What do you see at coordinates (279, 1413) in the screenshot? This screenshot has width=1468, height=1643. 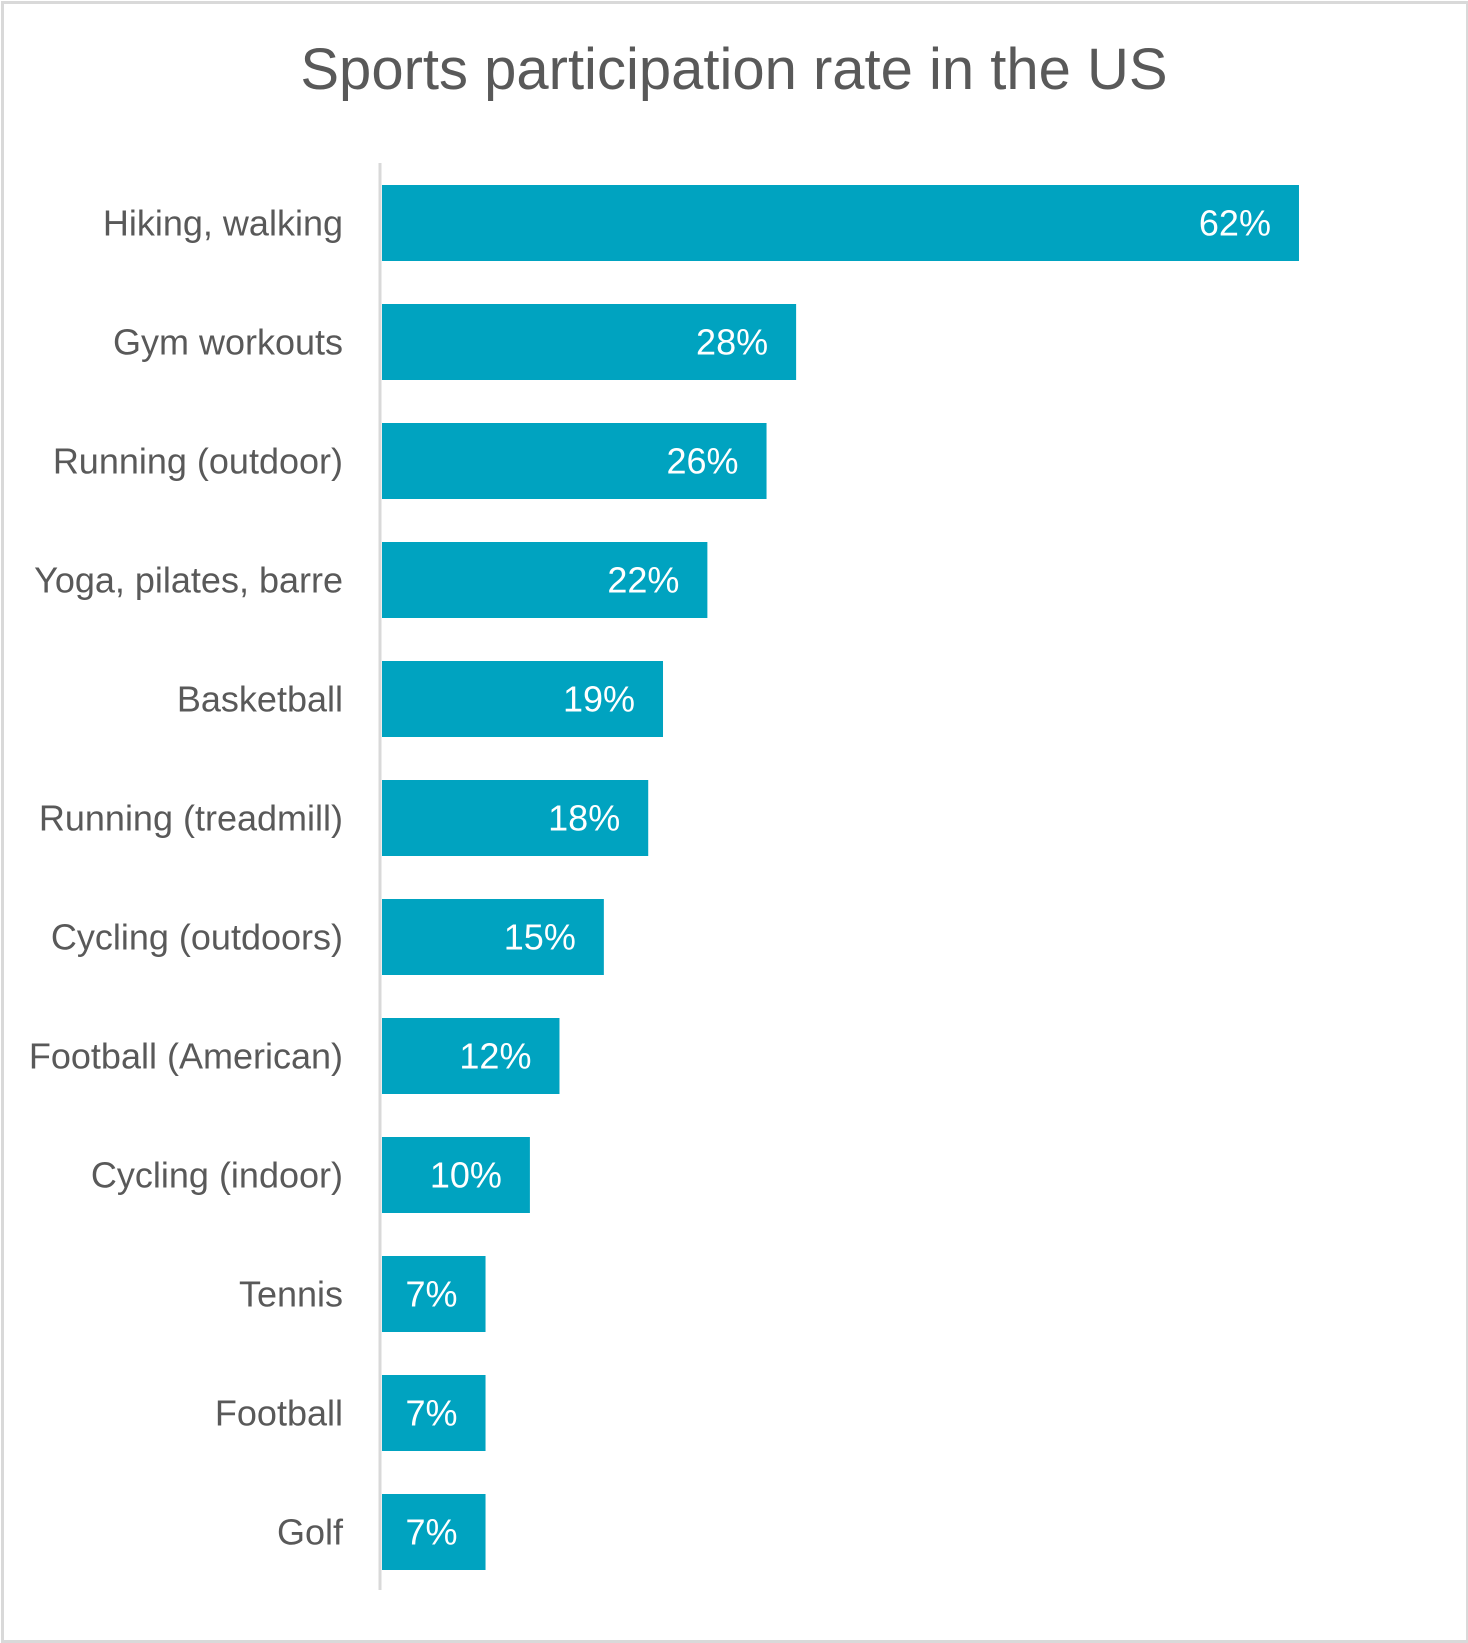 I see `category-label: Football` at bounding box center [279, 1413].